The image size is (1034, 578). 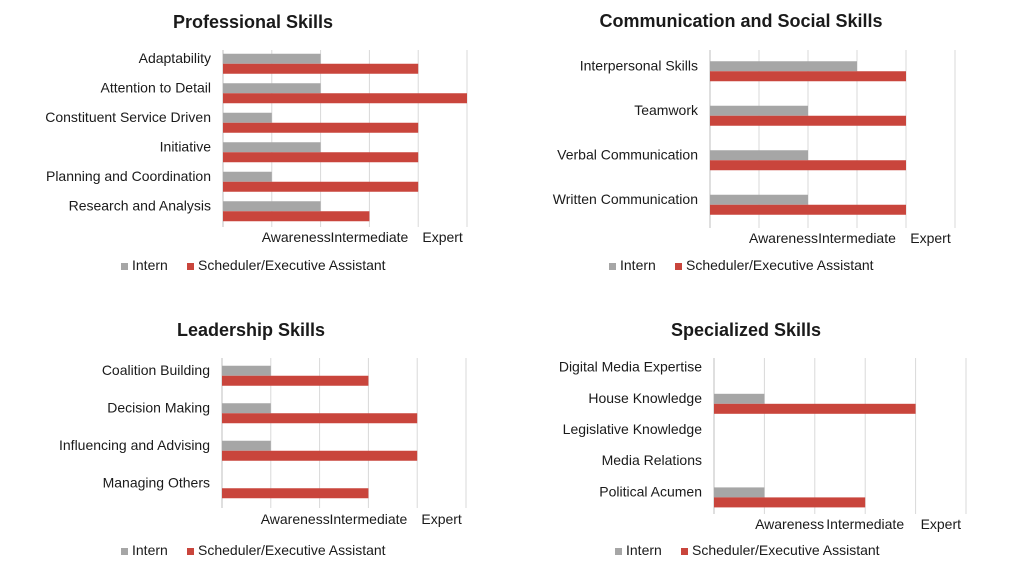 What do you see at coordinates (158, 407) in the screenshot?
I see `category-label: Decision Making` at bounding box center [158, 407].